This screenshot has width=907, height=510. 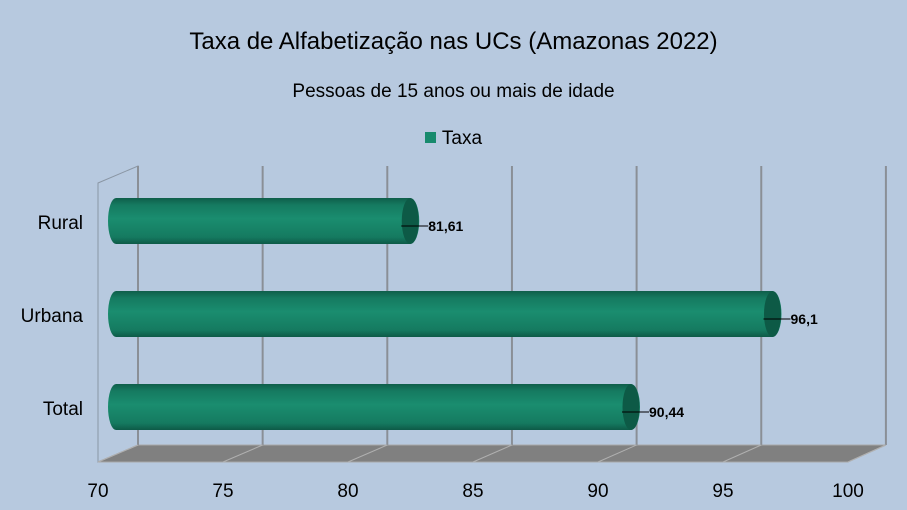 I want to click on legend-label: Taxa, so click(x=462, y=138).